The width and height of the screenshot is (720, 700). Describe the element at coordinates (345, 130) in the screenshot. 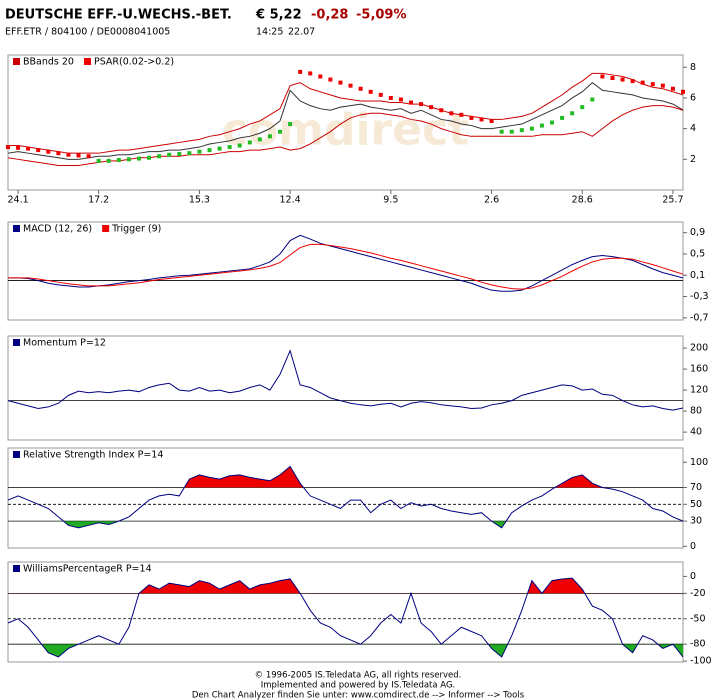

I see `watermark: comdirect` at that location.